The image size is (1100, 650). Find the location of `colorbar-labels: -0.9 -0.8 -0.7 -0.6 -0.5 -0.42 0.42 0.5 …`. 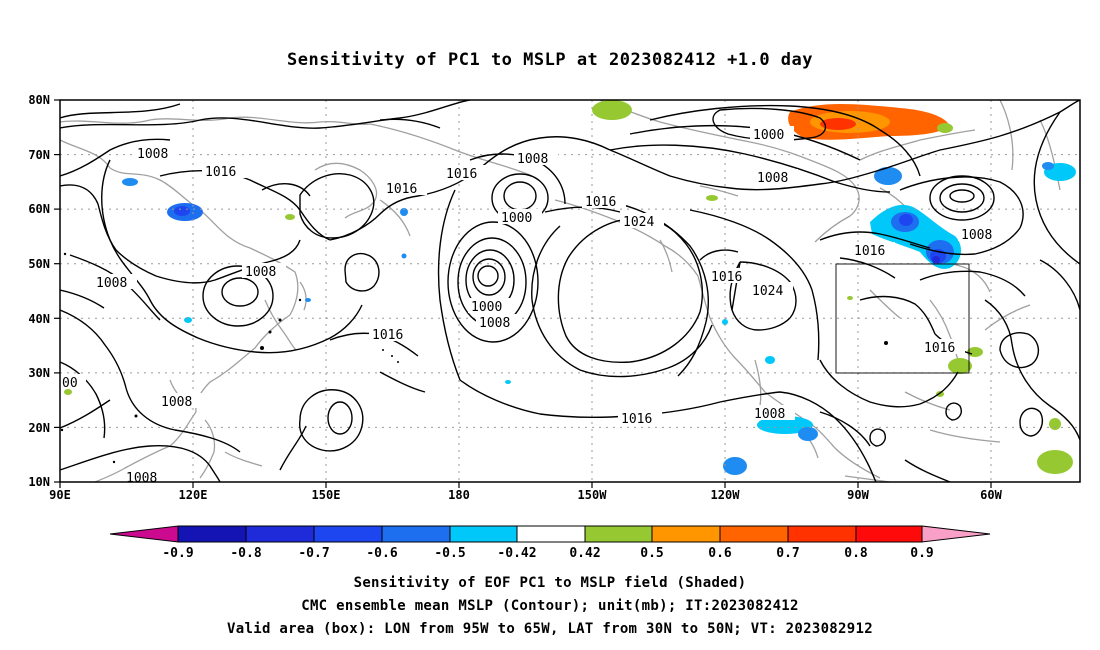

colorbar-labels: -0.9 -0.8 -0.7 -0.6 -0.5 -0.42 0.42 0.5 … is located at coordinates (547, 553).